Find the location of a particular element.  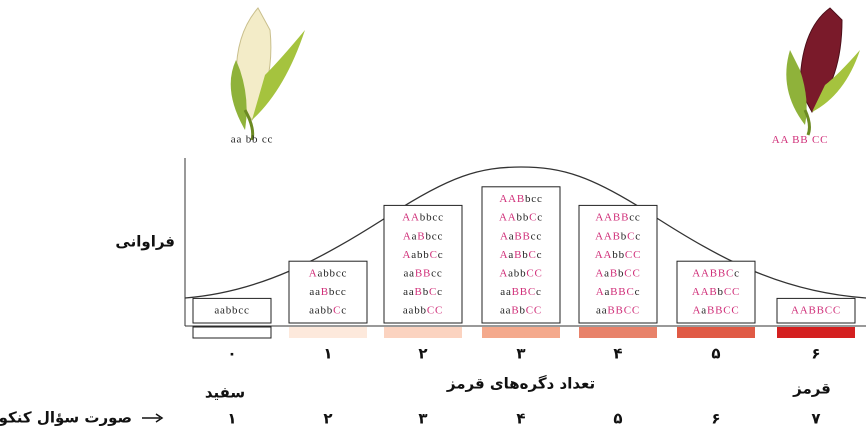

exam-number: ۵ is located at coordinates (617, 419).